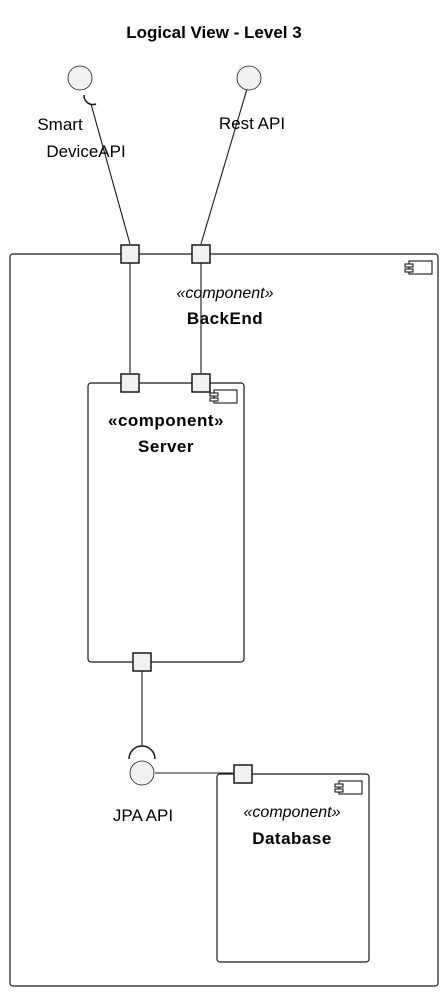  What do you see at coordinates (143, 815) in the screenshot?
I see `jpa-api-label: JPA API` at bounding box center [143, 815].